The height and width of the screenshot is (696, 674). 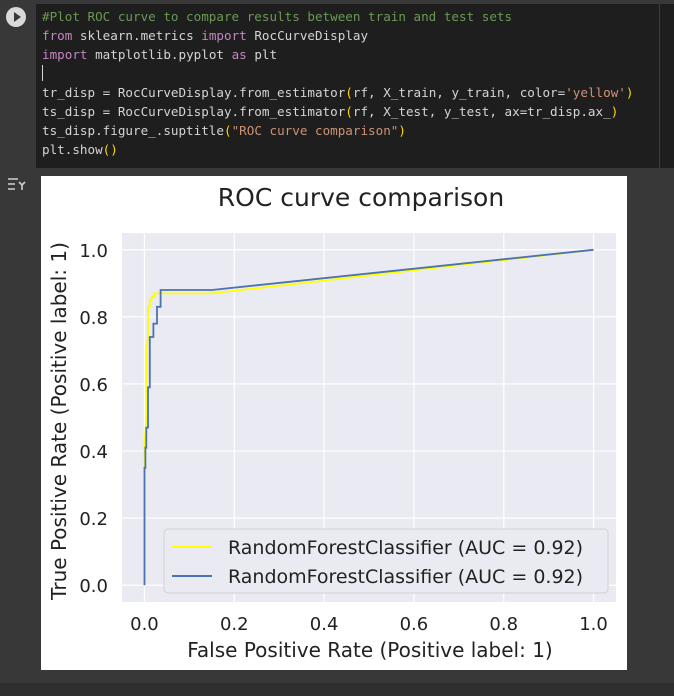 I want to click on editor-ruler, so click(x=659, y=86).